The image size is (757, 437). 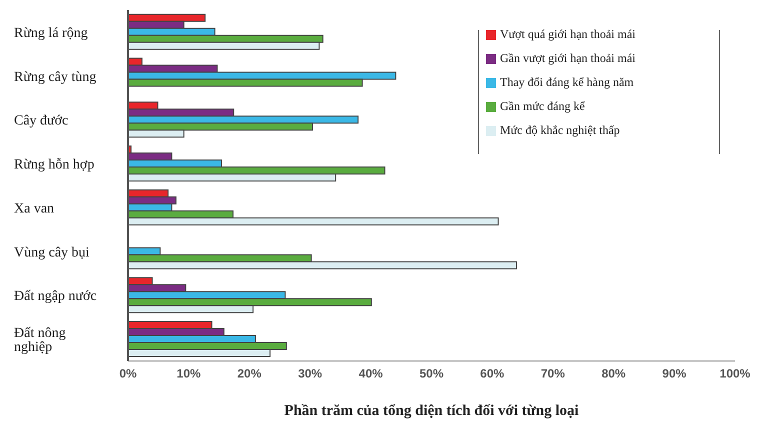 What do you see at coordinates (128, 373) in the screenshot?
I see `x-tick-label: 0%` at bounding box center [128, 373].